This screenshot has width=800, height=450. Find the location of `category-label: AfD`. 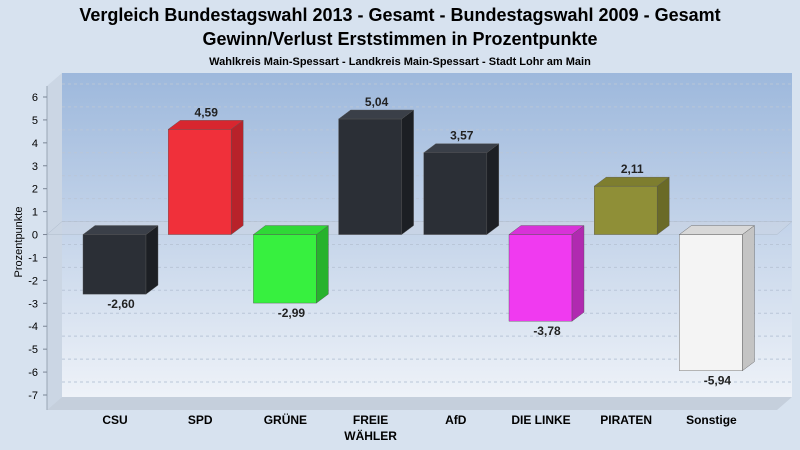

category-label: AfD is located at coordinates (456, 420).